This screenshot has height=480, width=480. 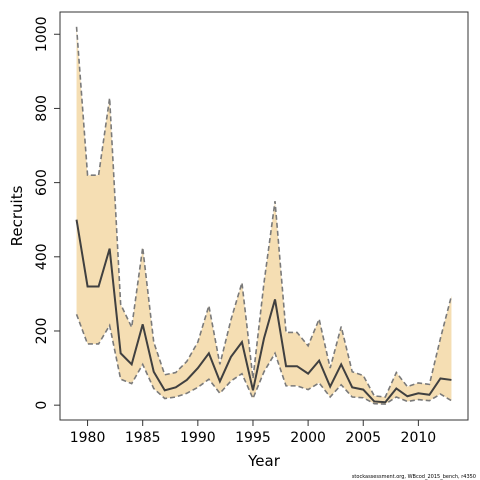 I want to click on x-tick-label: 2000, so click(x=308, y=438).